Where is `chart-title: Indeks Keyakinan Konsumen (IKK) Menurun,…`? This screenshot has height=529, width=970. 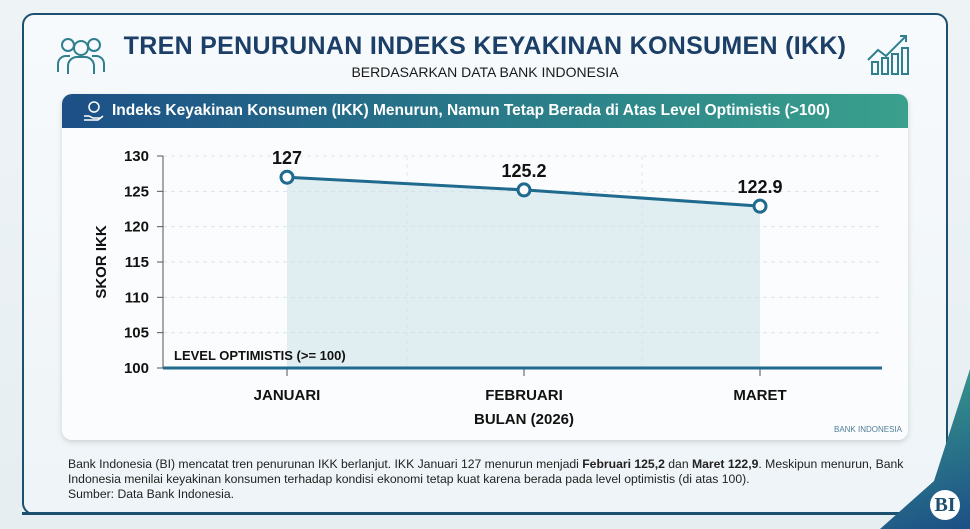 chart-title: Indeks Keyakinan Konsumen (IKK) Menurun,… is located at coordinates (471, 110).